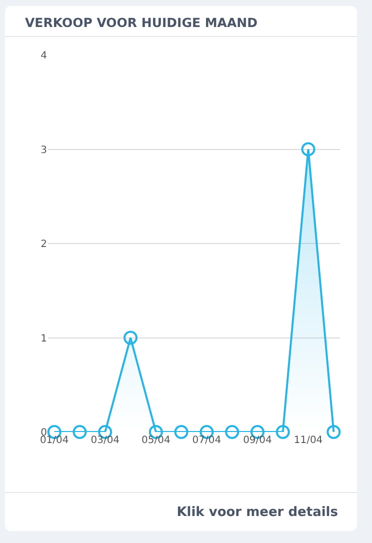 The image size is (372, 543). Describe the element at coordinates (54, 440) in the screenshot. I see `x-tick-label: 01/04` at that location.